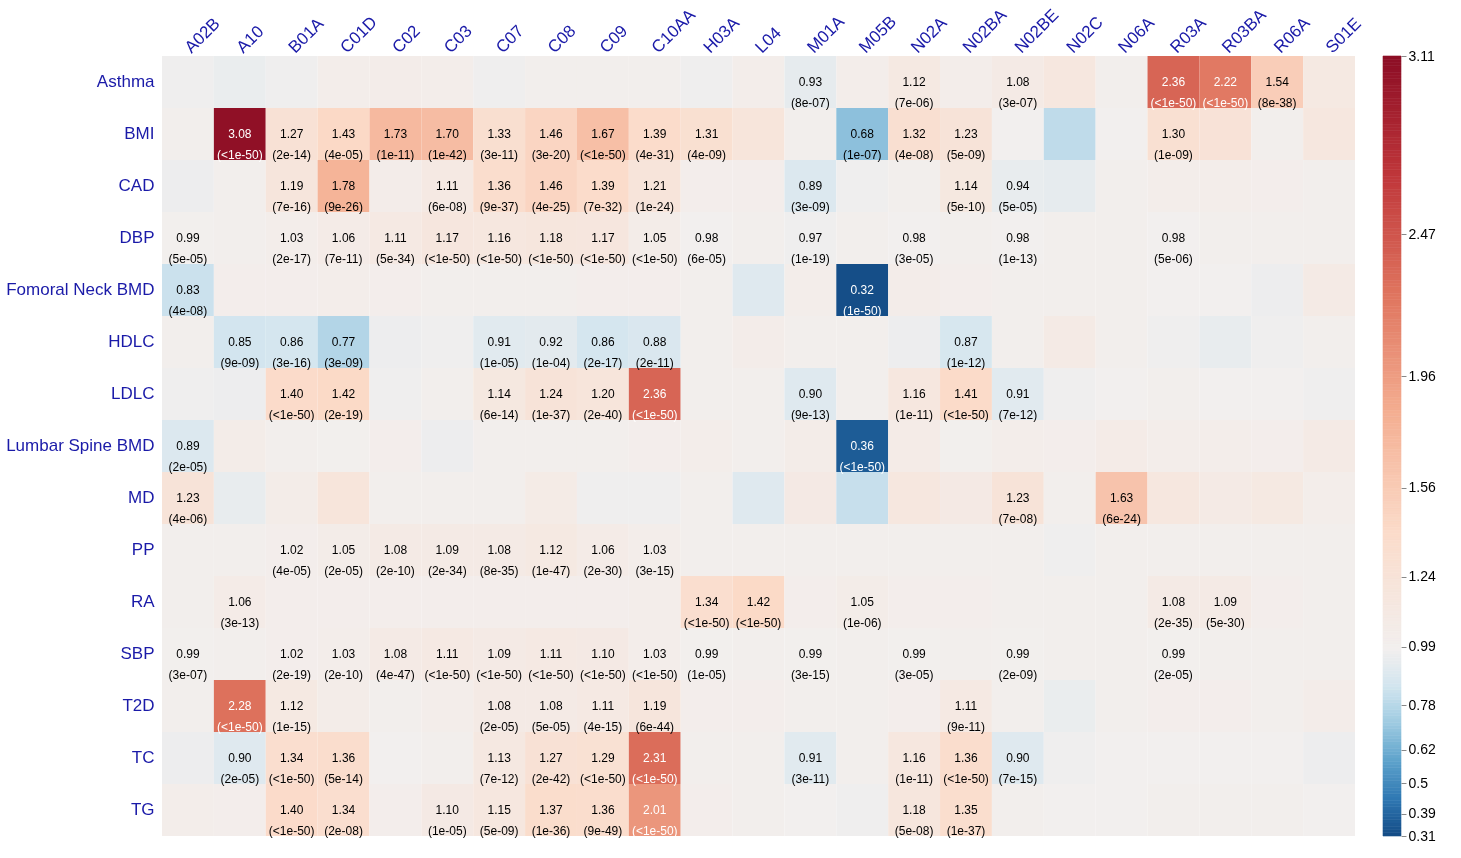  I want to click on data-label: 1.78 (9e-26), so click(343, 196).